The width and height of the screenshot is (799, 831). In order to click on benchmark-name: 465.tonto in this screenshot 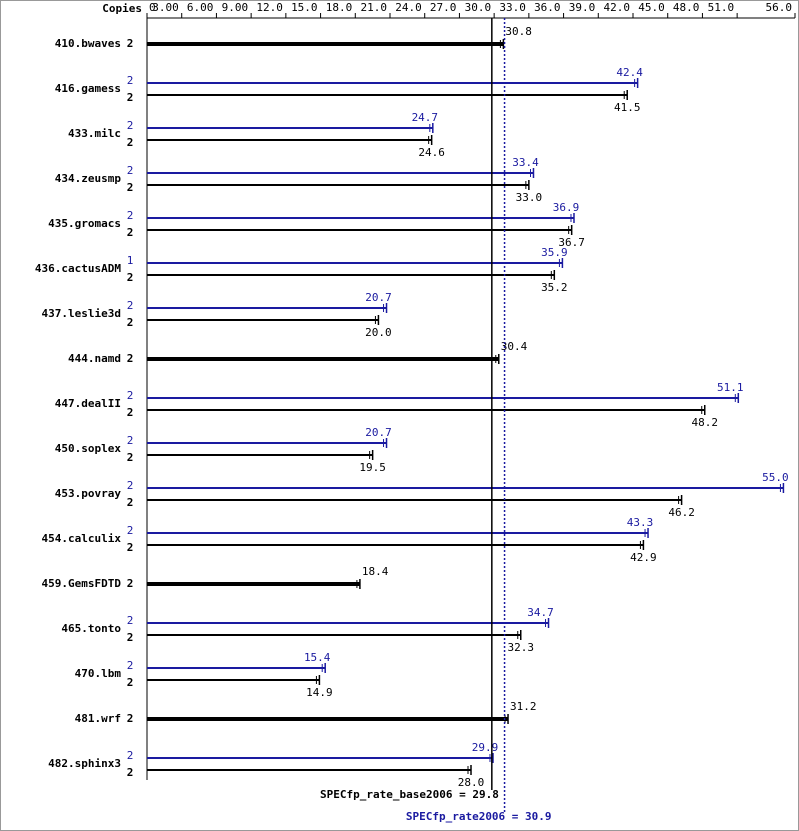, I will do `click(91, 628)`.